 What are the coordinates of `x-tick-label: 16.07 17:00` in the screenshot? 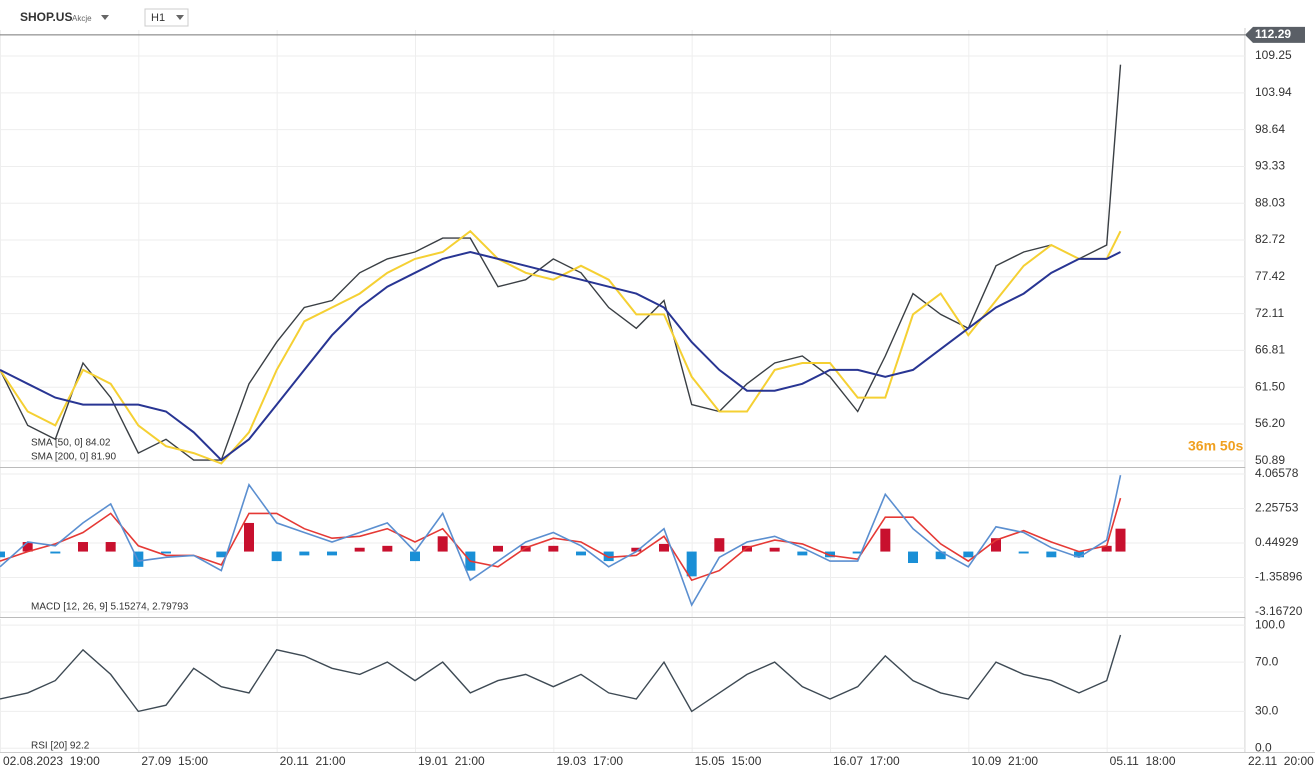 It's located at (866, 761).